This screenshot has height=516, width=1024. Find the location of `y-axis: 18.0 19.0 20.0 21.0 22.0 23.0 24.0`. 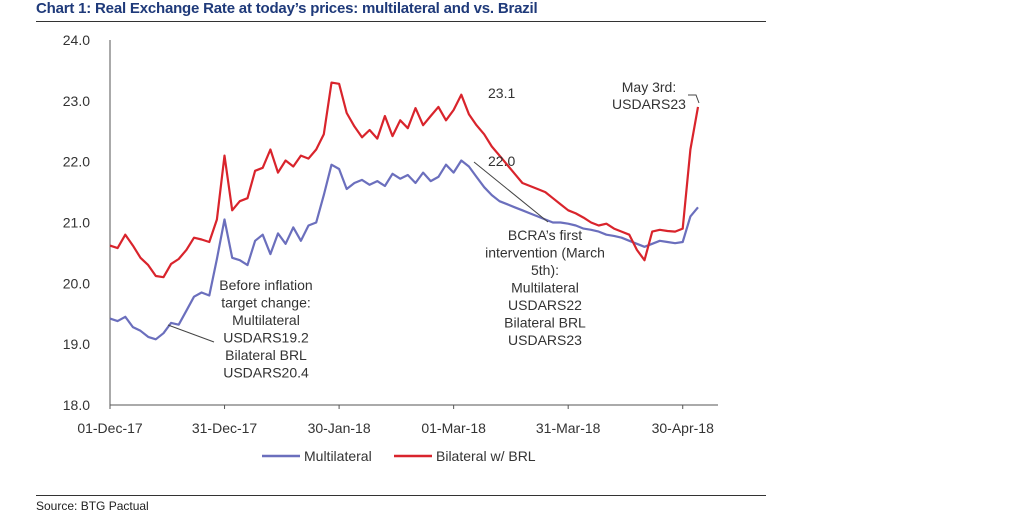

y-axis: 18.0 19.0 20.0 21.0 22.0 23.0 24.0 is located at coordinates (87, 222).